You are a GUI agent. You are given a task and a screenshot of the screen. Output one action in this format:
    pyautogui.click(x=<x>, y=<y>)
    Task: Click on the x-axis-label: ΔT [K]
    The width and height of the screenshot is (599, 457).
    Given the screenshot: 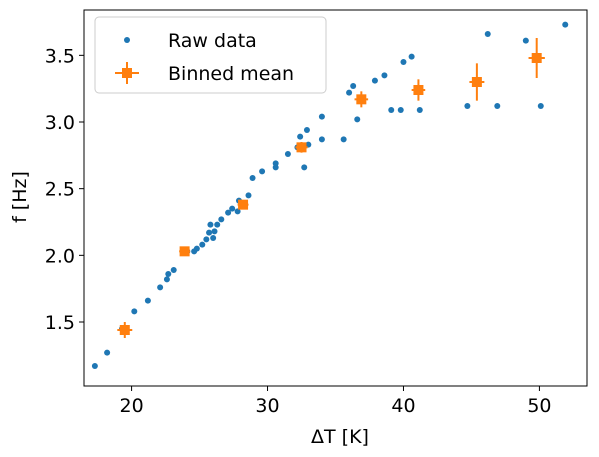 What is the action you would take?
    pyautogui.click(x=340, y=437)
    